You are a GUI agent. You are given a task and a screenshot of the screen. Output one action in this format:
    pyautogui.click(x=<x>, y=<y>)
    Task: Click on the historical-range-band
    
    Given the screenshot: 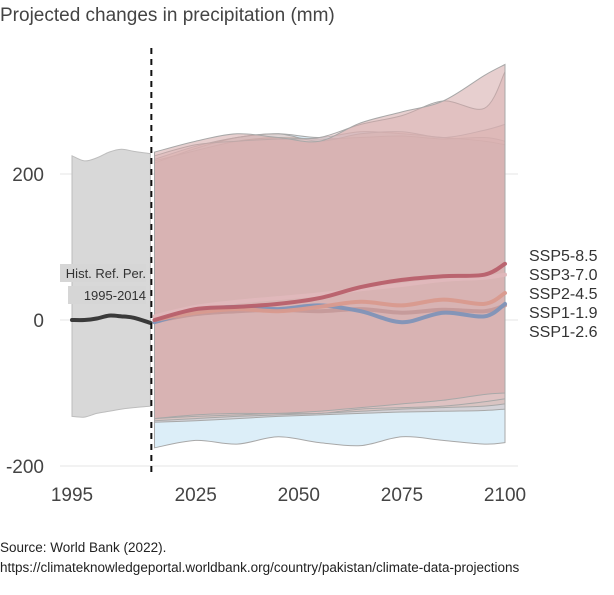 What is the action you would take?
    pyautogui.click(x=111, y=283)
    